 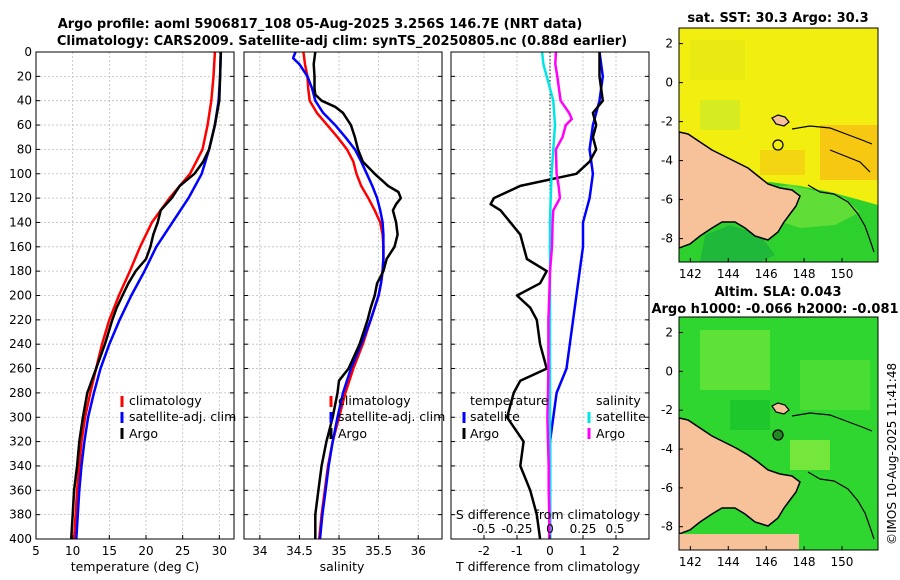 What do you see at coordinates (20, 247) in the screenshot?
I see `y-tick-label-depth: 160` at bounding box center [20, 247].